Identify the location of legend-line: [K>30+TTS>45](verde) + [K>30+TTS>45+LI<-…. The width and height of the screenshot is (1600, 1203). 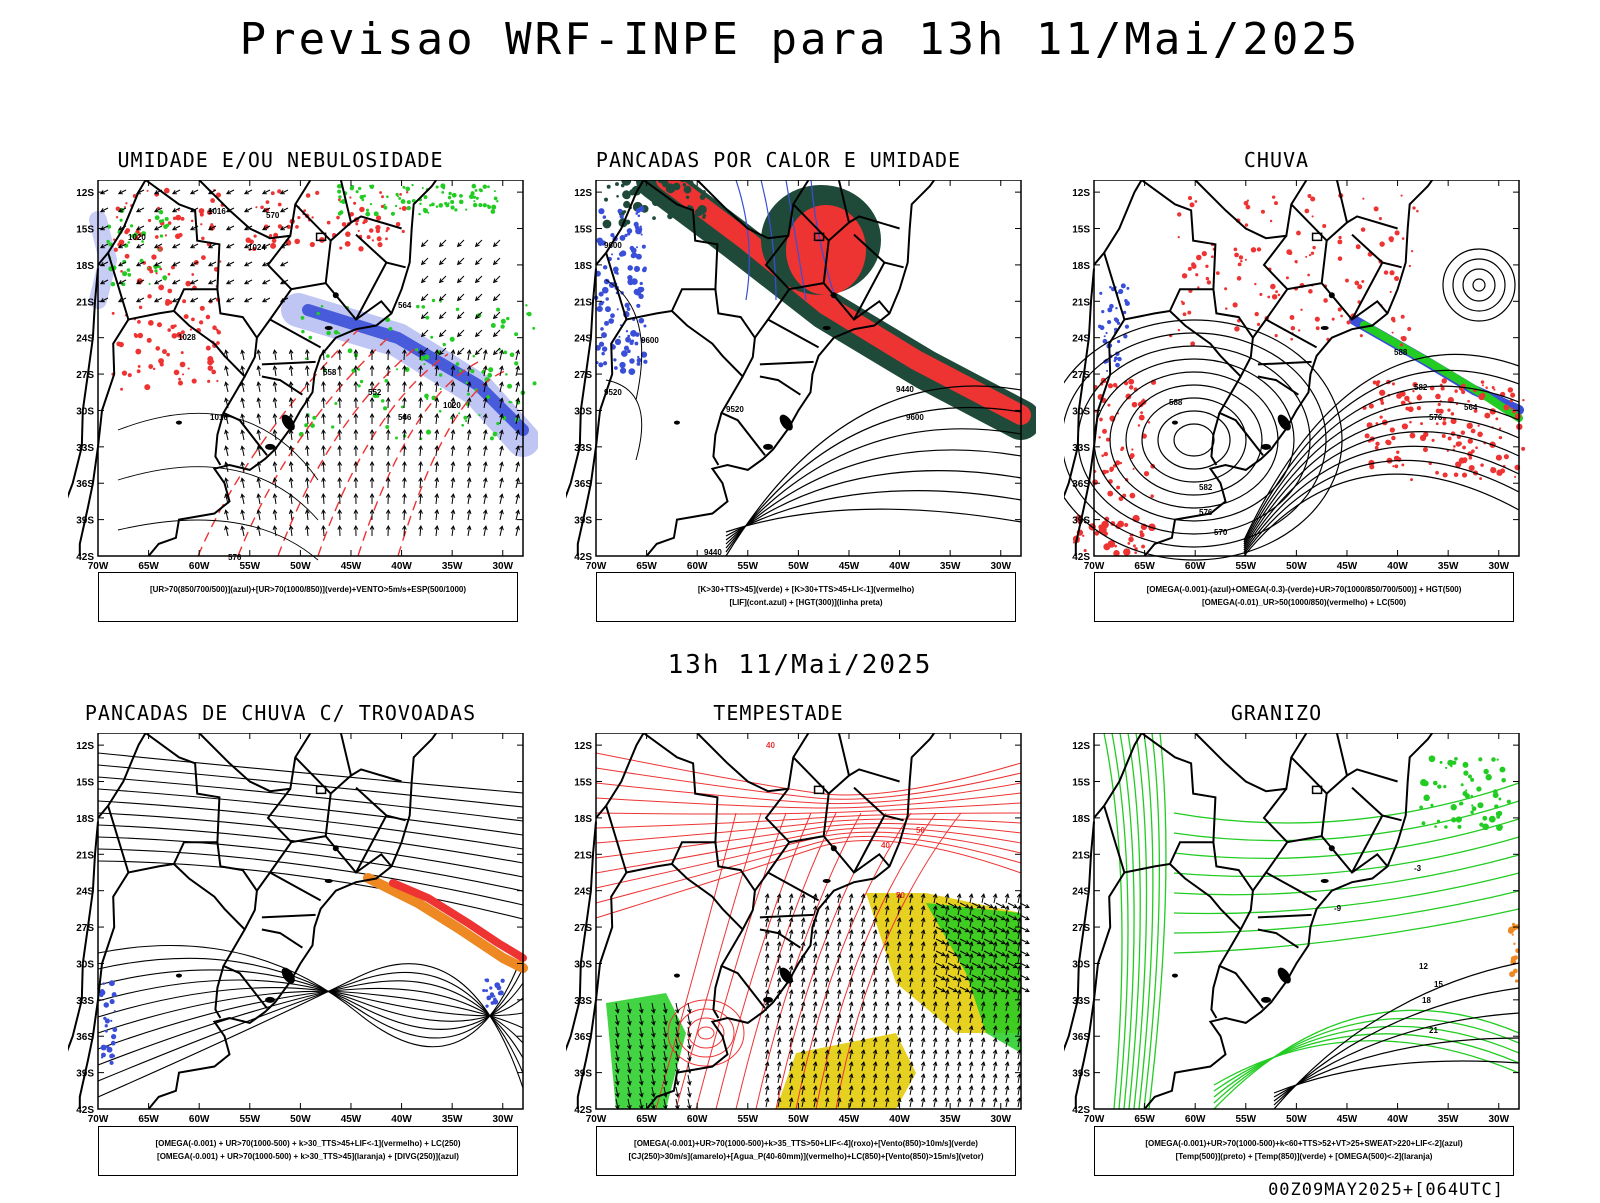
(806, 589).